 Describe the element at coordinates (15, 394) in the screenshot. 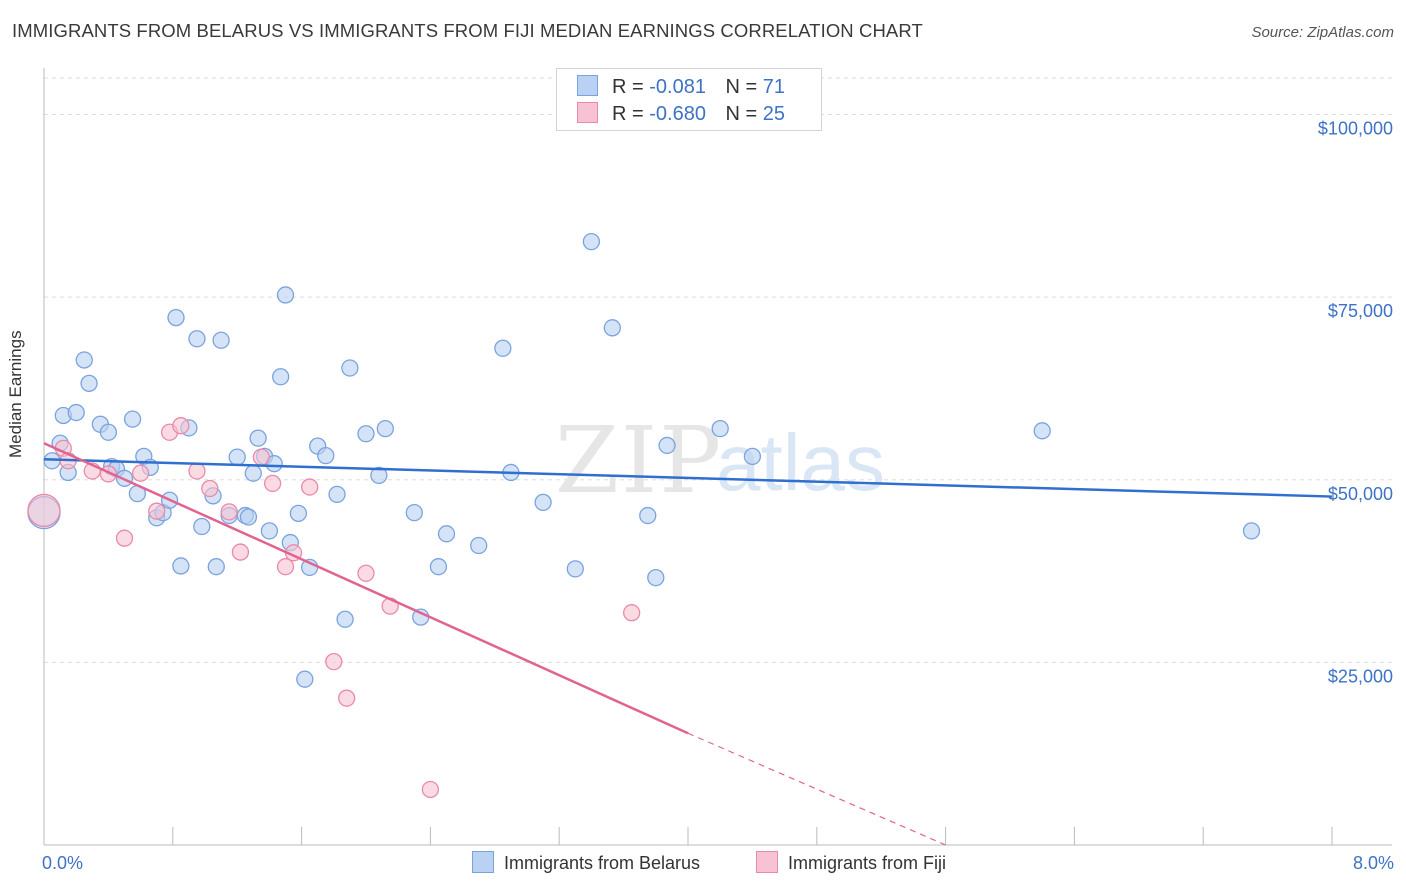

I see `y-axis-label: Median Earnings` at that location.